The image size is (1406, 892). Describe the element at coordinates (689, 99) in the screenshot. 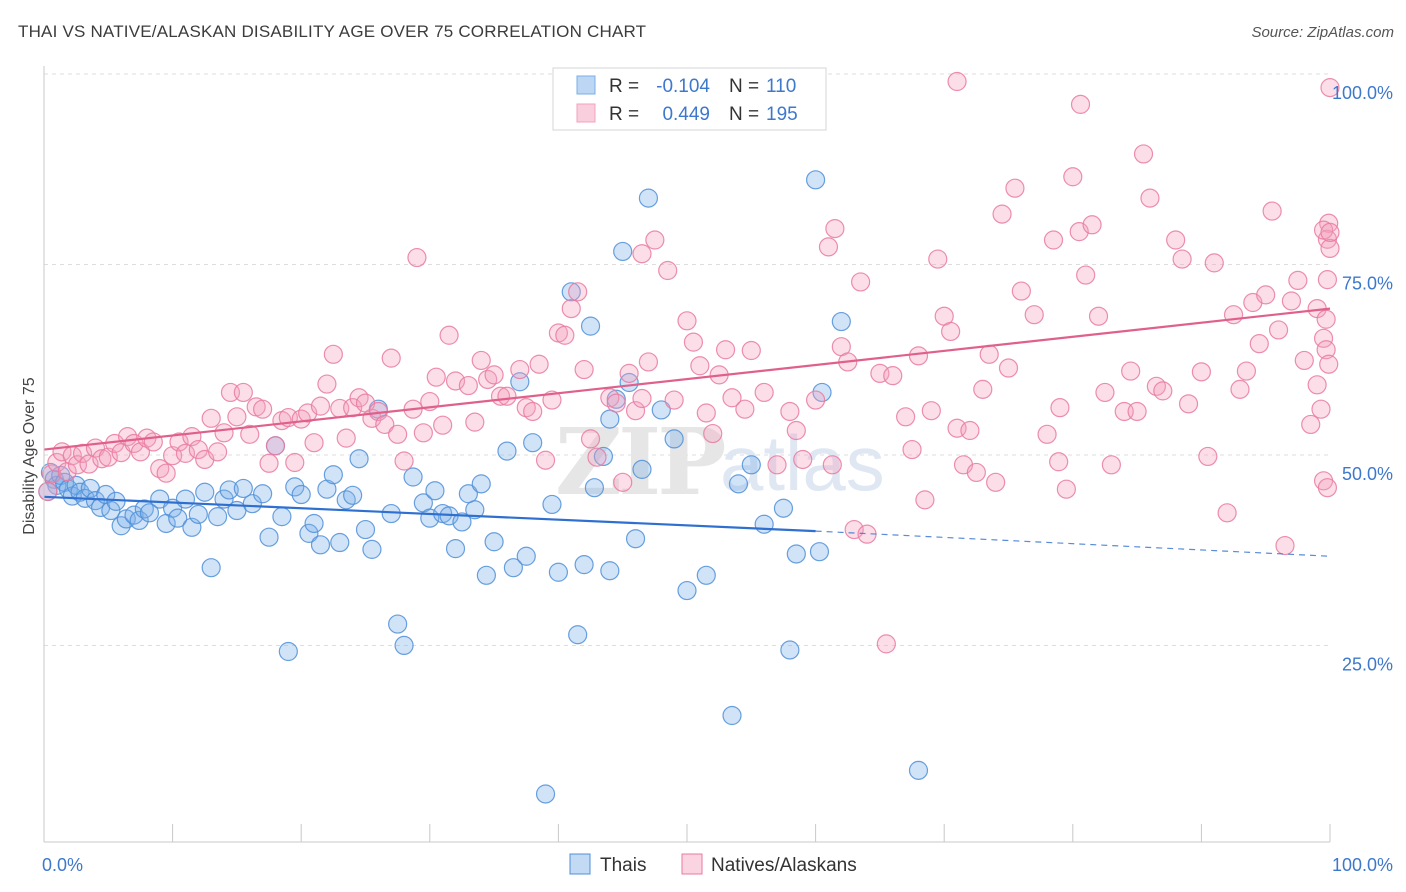

I see `stats-legend-box` at that location.